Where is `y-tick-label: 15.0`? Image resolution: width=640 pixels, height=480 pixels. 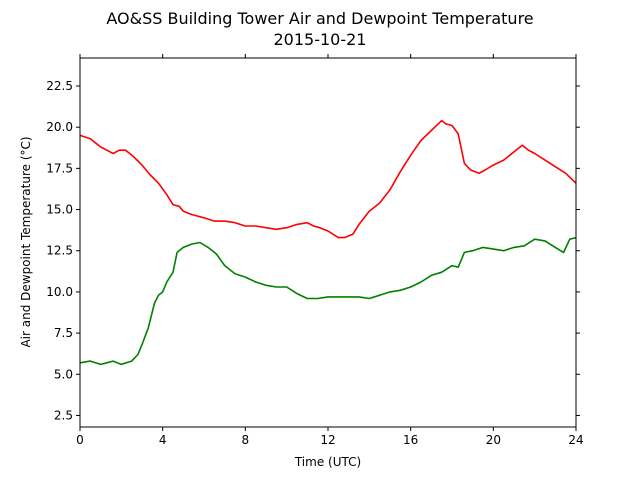
y-tick-label: 15.0 is located at coordinates (59, 210).